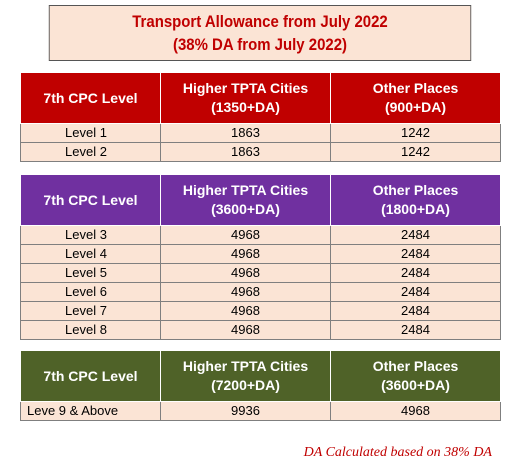 This screenshot has width=528, height=462. What do you see at coordinates (90, 330) in the screenshot?
I see `cell-level: Level 8` at bounding box center [90, 330].